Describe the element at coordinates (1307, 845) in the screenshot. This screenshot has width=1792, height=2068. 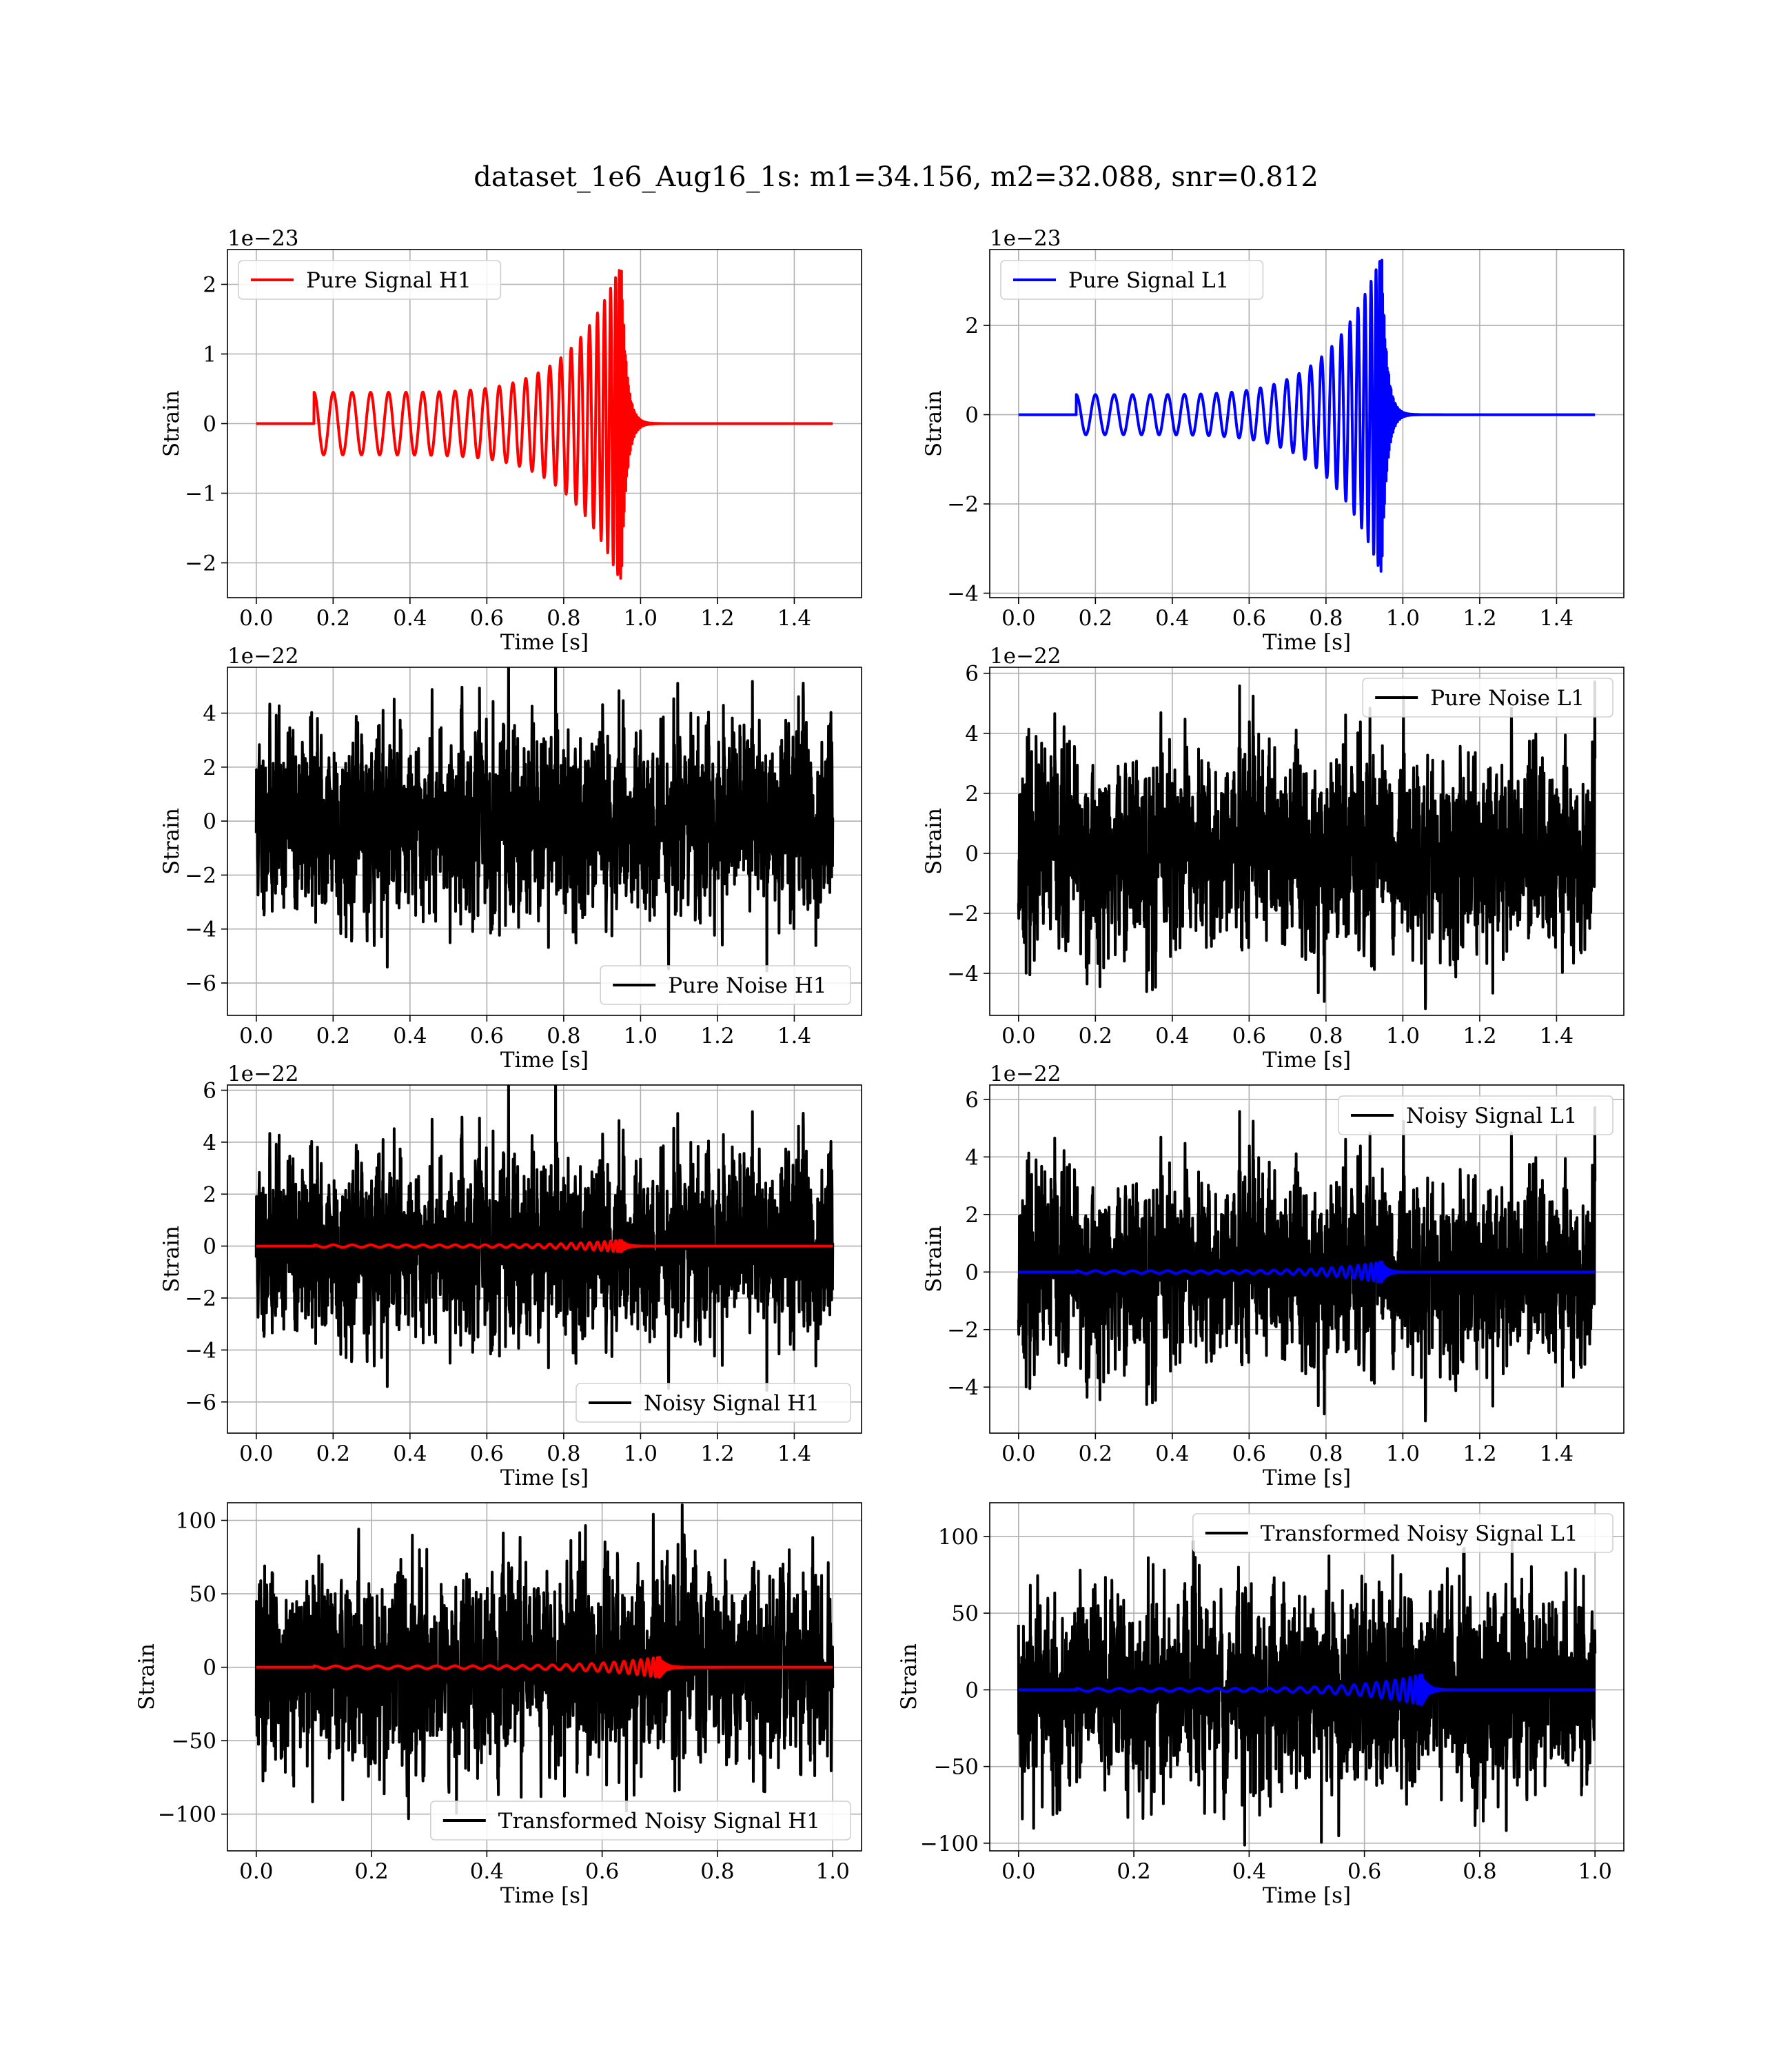
I see `series-line-pure-noise-l1` at that location.